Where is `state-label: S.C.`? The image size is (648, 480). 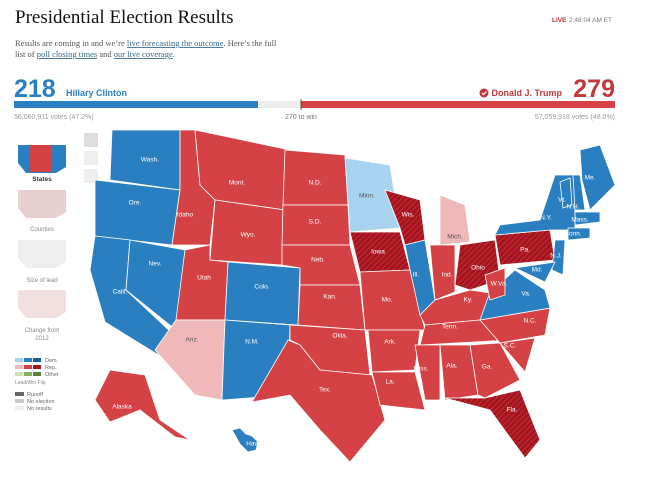
state-label: S.C. is located at coordinates (510, 346).